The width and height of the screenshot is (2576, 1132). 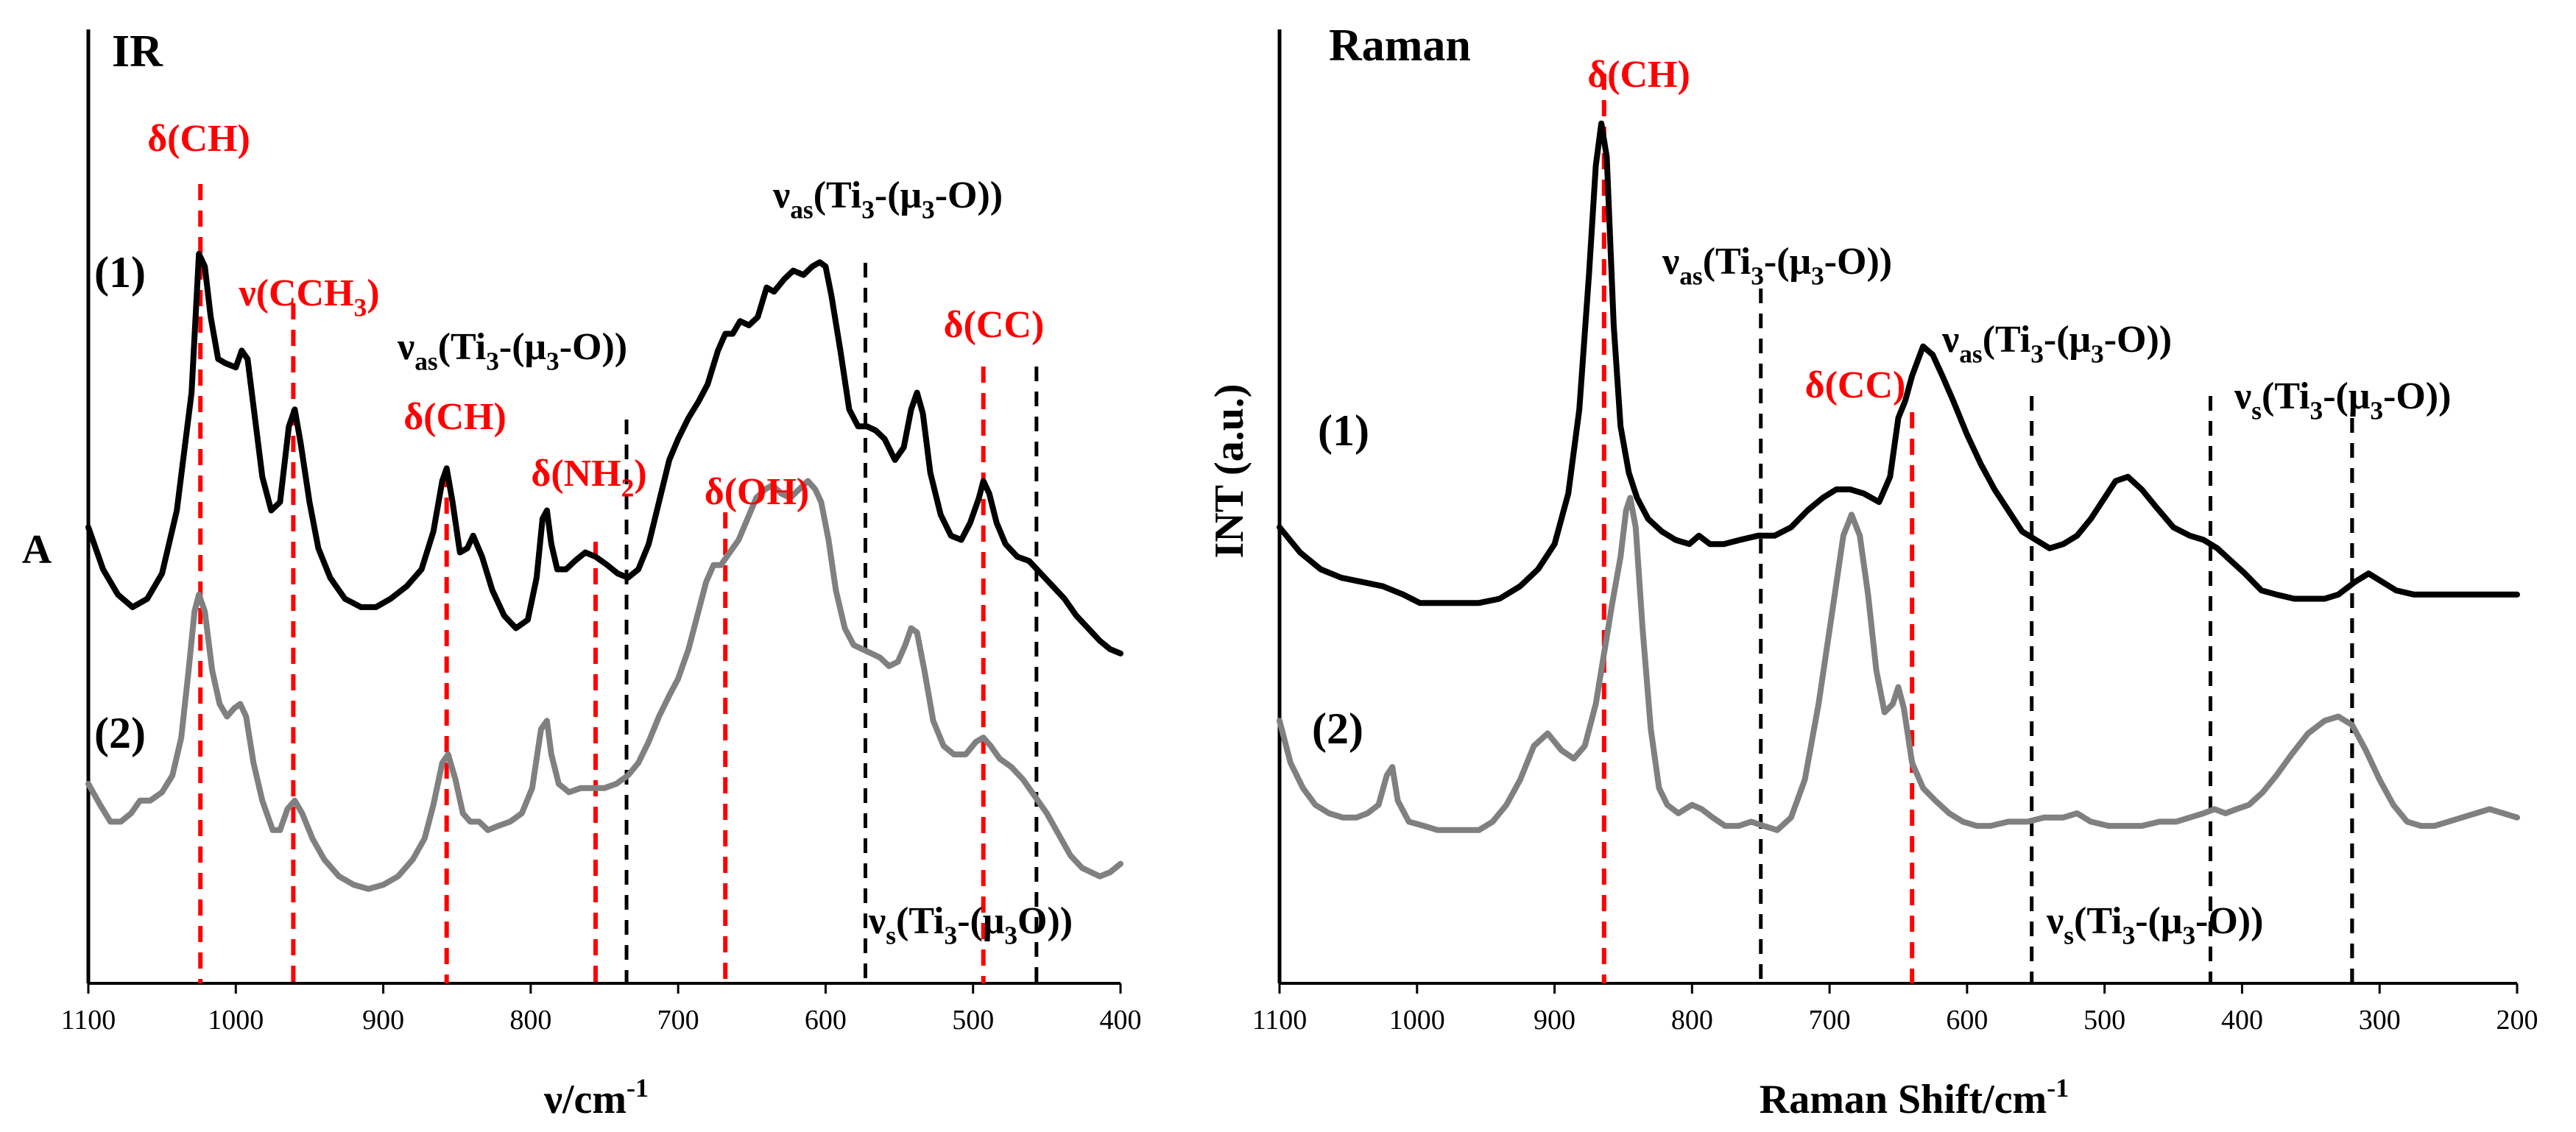 I want to click on ir-marker-label: ν(CCH3), so click(x=308, y=297).